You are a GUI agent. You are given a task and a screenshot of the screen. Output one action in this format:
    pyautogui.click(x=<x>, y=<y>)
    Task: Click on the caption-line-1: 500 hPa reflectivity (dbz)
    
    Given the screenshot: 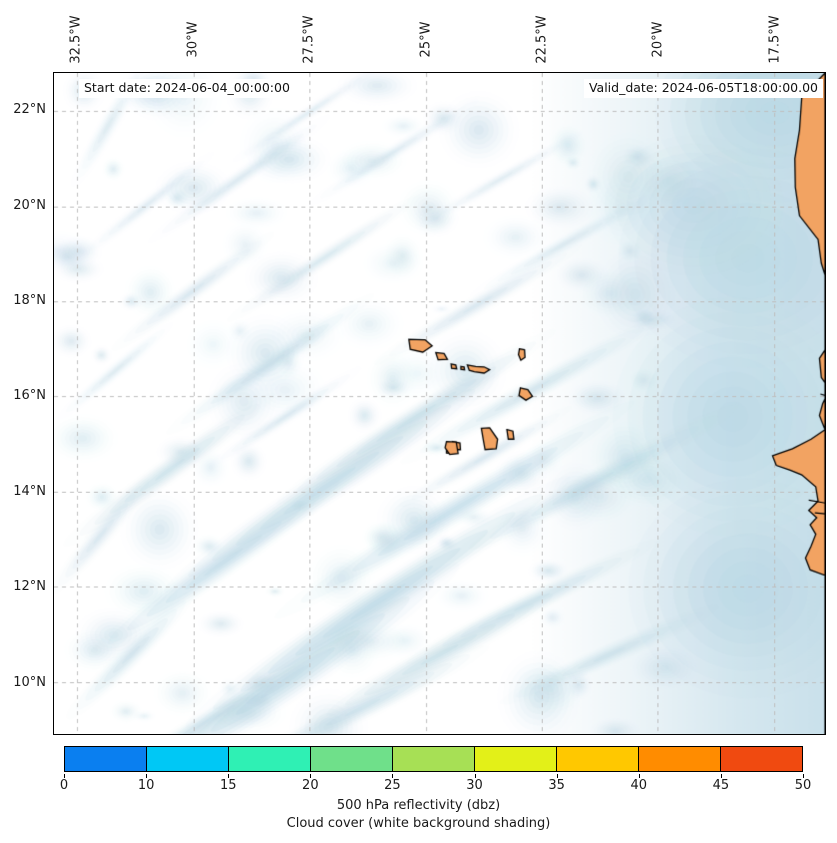 What is the action you would take?
    pyautogui.click(x=418, y=805)
    